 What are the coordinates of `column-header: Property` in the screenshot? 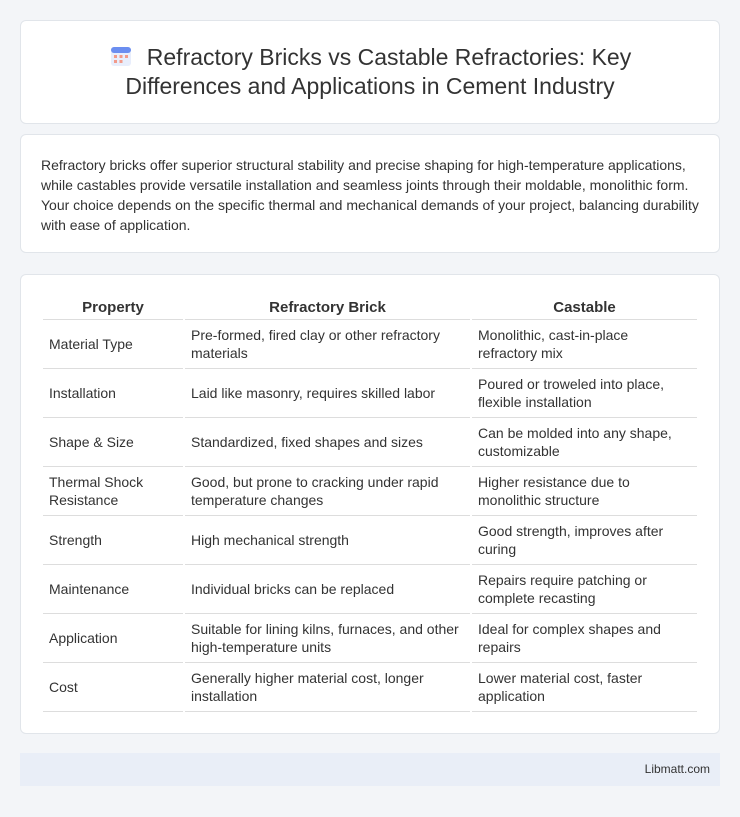 It's located at (113, 307).